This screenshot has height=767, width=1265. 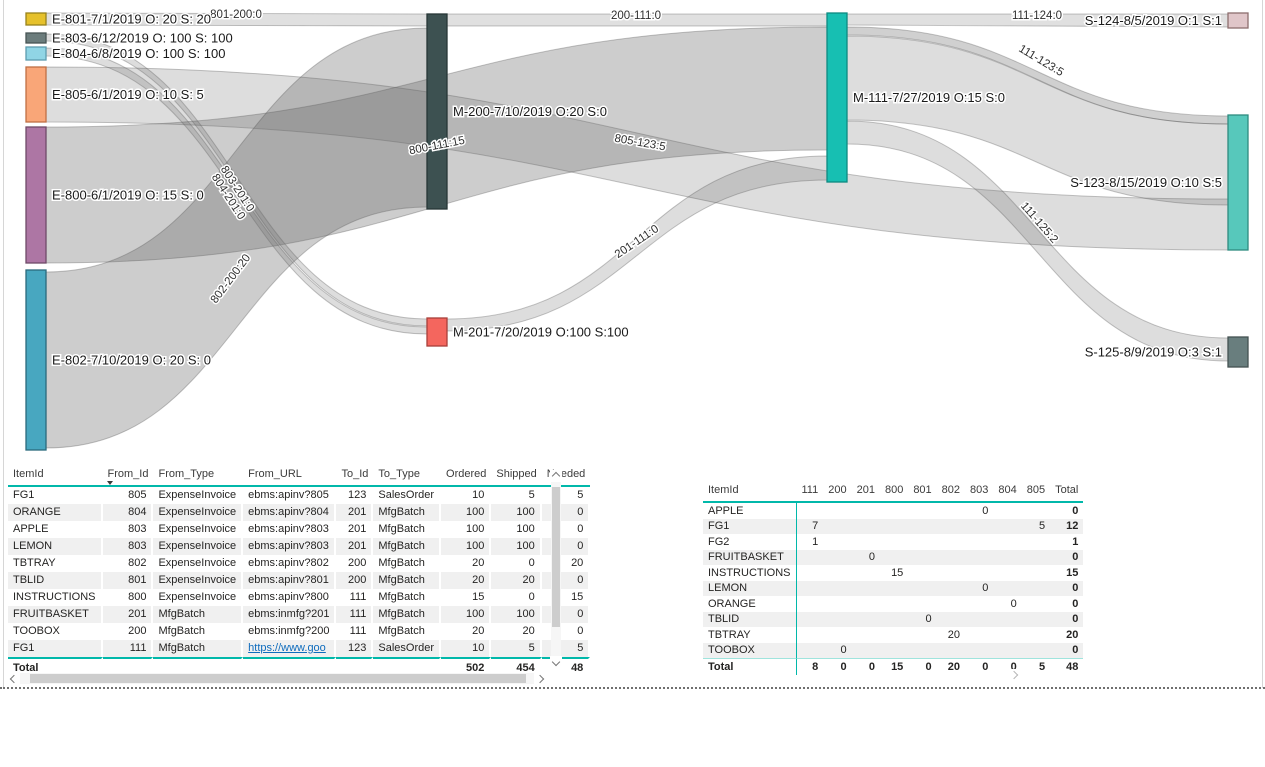 I want to click on column-header-ordered: Ordered, so click(x=466, y=476).